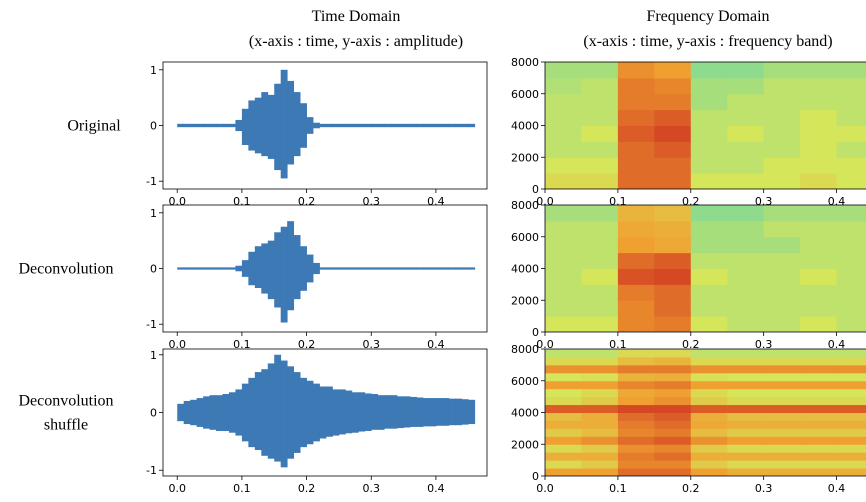  Describe the element at coordinates (688, 419) in the screenshot. I see `subplot: 0.0 0.1 0.2 0.3 0.4 0 2000 4000 6000 8000` at that location.